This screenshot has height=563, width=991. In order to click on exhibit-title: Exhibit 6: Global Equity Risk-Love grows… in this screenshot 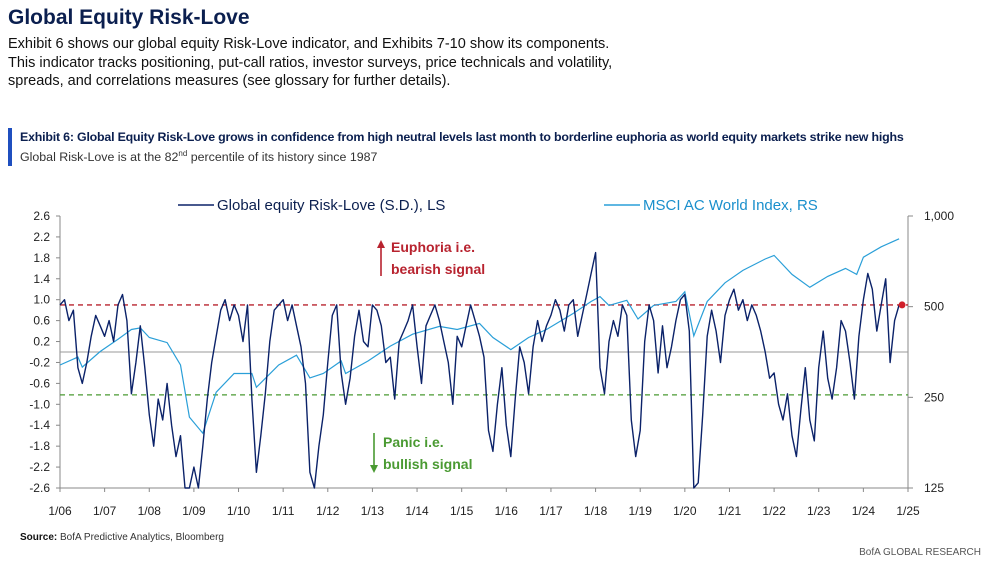, I will do `click(462, 137)`.